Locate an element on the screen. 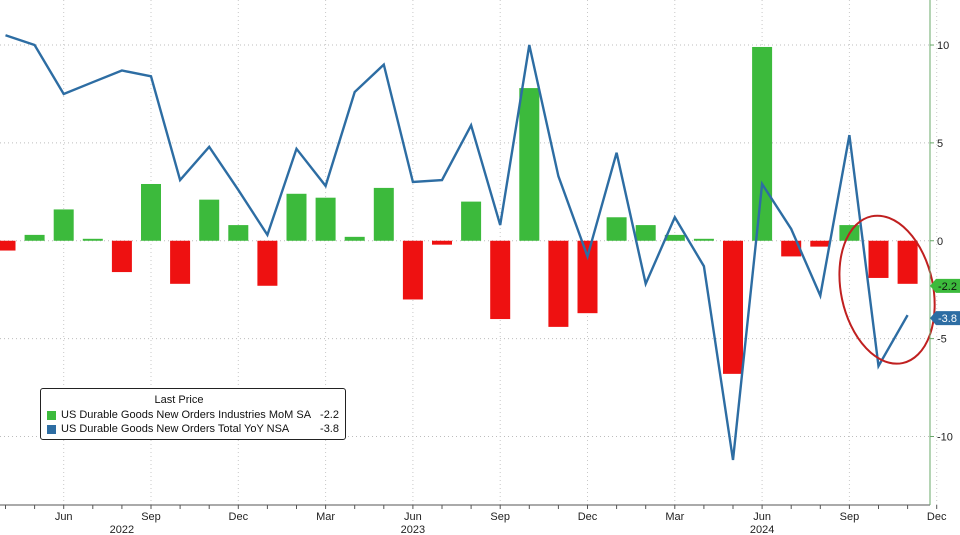 The image size is (960, 535). x-year-label: 2024 is located at coordinates (762, 529).